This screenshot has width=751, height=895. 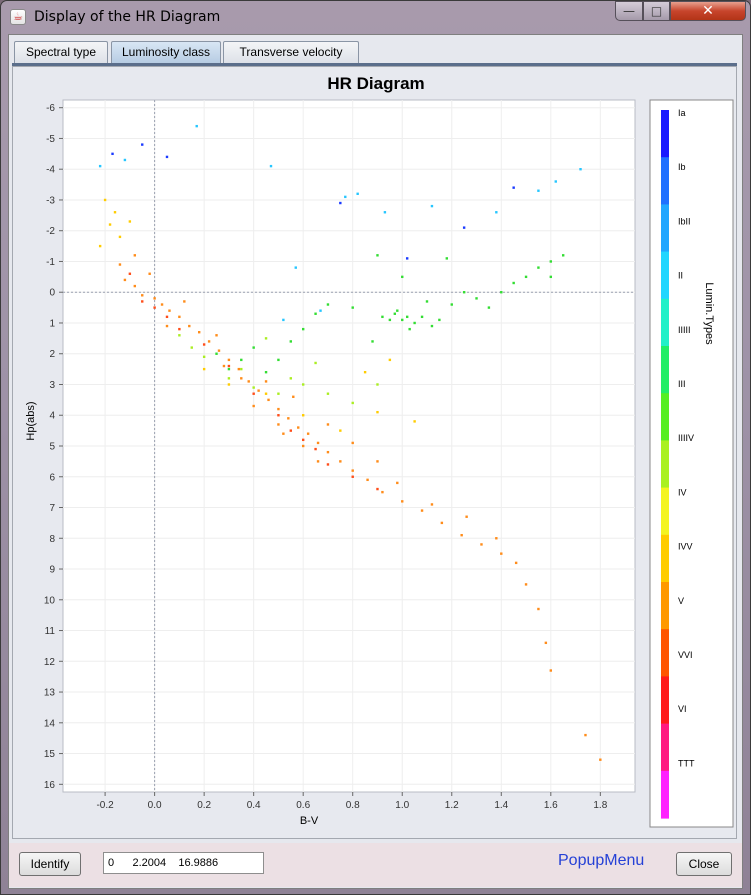 I want to click on y-tick-label: 9, so click(x=52, y=570).